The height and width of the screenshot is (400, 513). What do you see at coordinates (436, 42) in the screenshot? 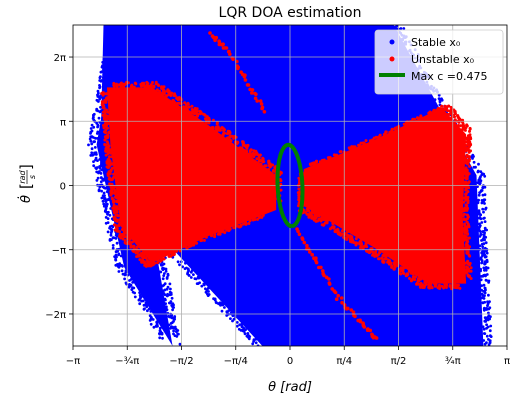
I see `legend-label: Stable x₀` at bounding box center [436, 42].